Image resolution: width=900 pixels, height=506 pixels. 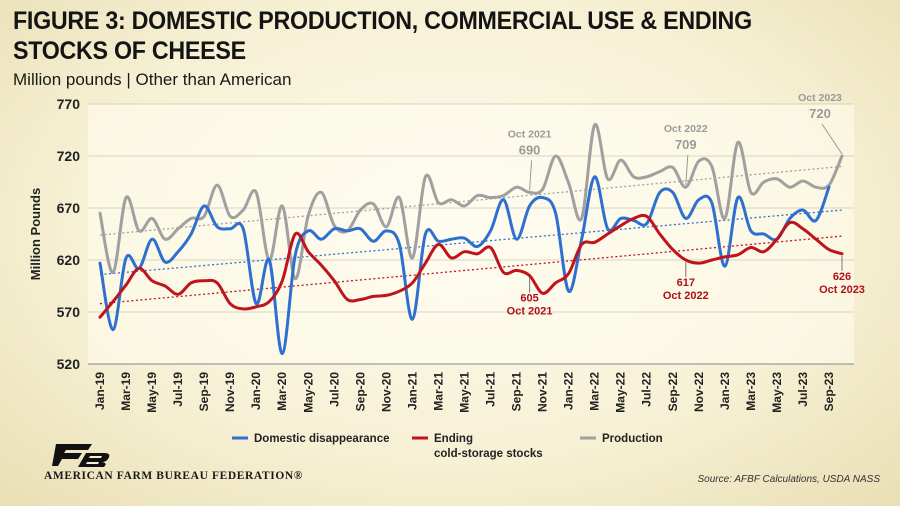 I want to click on legend-label: Production, so click(x=632, y=439).